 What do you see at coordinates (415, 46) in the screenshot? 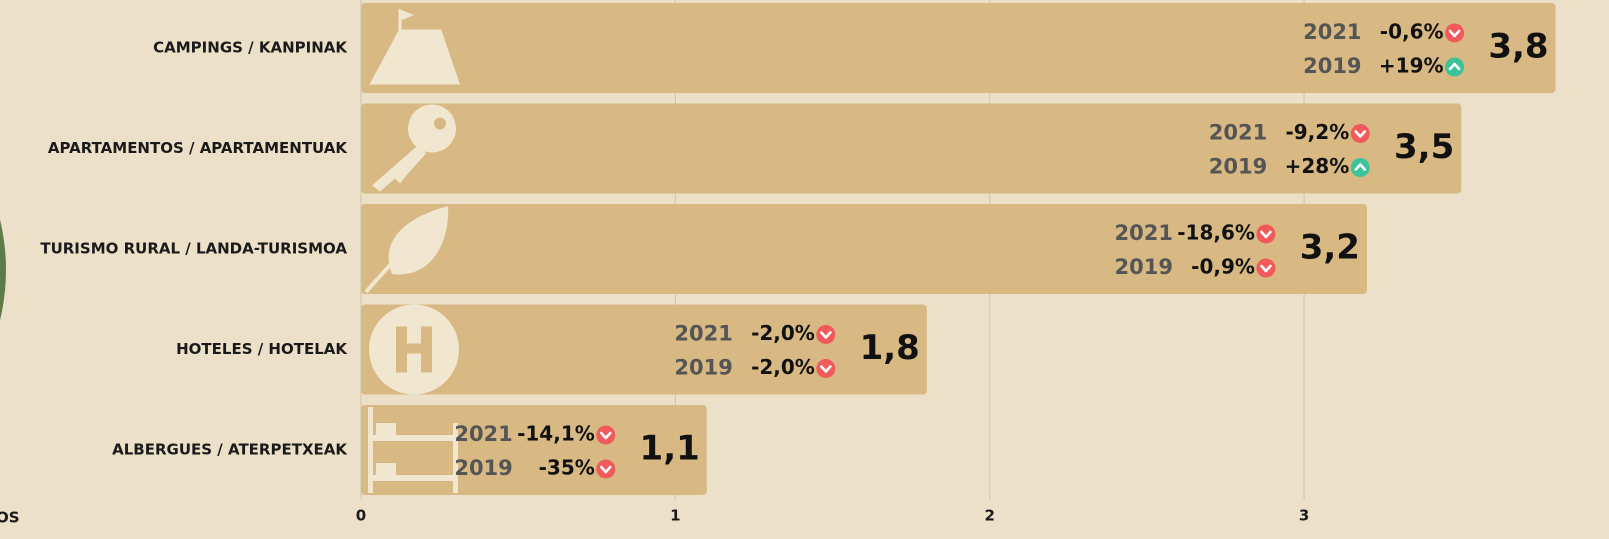
I see `icon-tent` at bounding box center [415, 46].